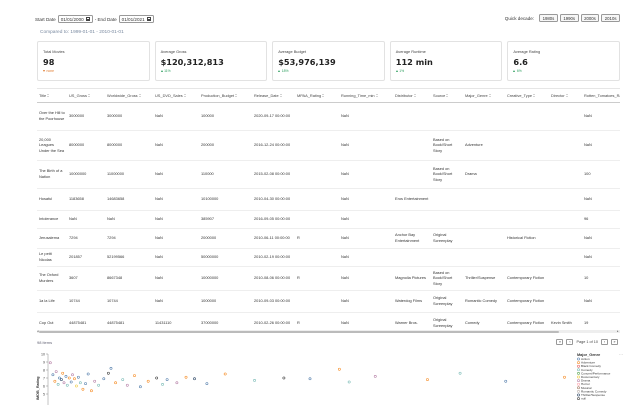 This screenshot has width=640, height=405. Describe the element at coordinates (527, 301) in the screenshot. I see `table-cell: Contemporary Fiction` at that location.